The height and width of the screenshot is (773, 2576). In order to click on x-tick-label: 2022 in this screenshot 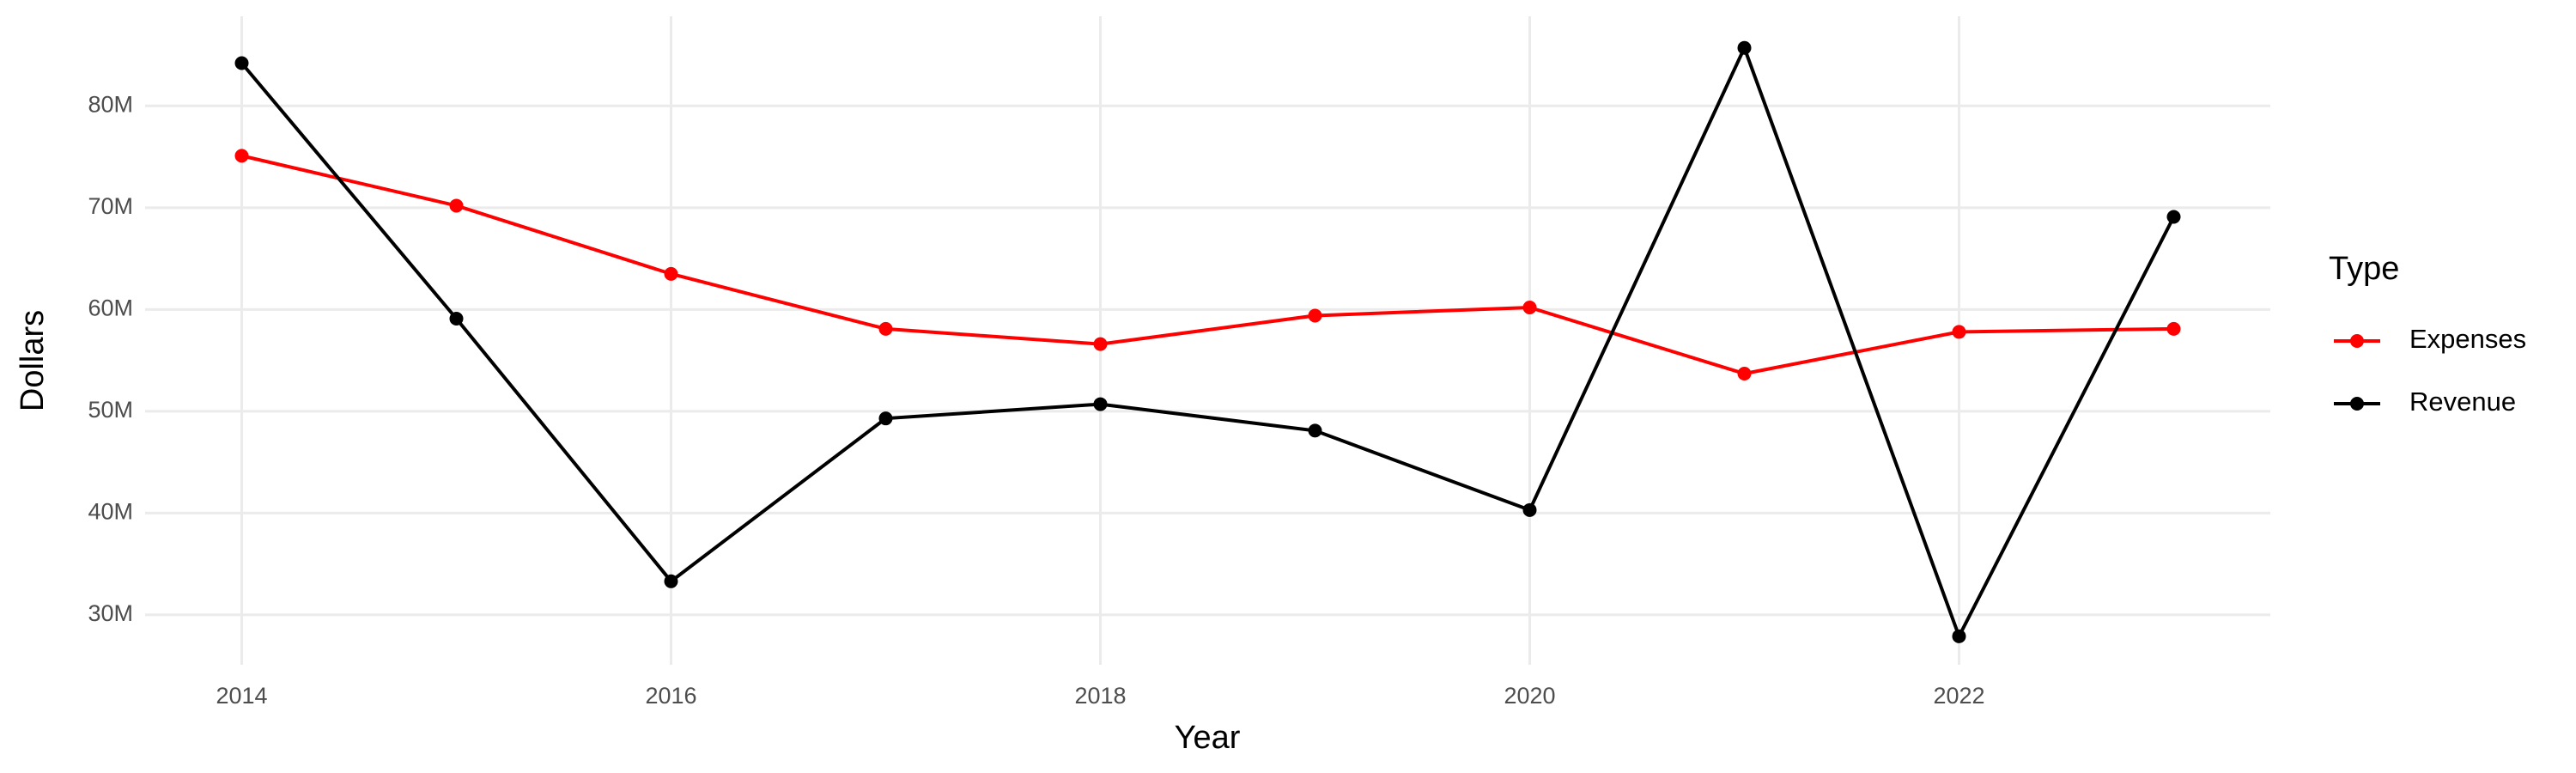, I will do `click(1959, 696)`.